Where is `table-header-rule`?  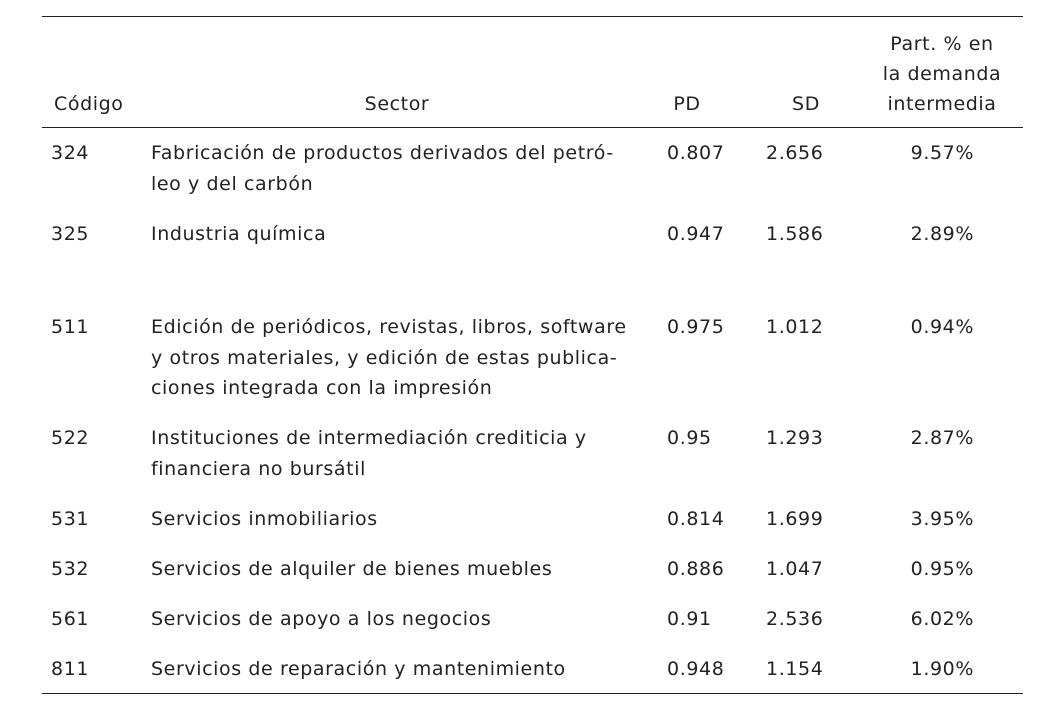 table-header-rule is located at coordinates (532, 127).